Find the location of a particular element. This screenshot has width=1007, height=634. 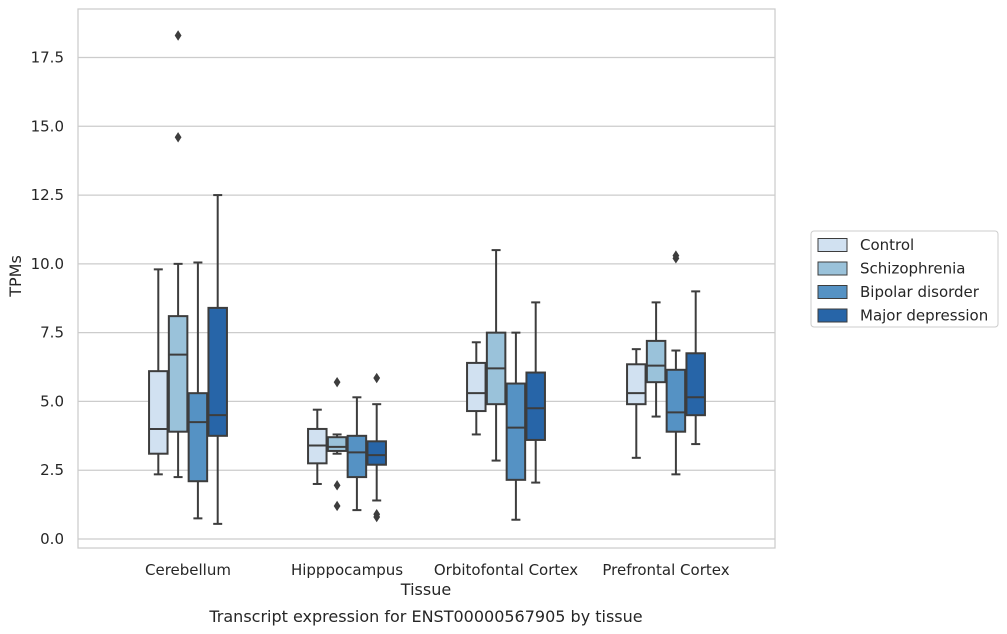

y-tick-label: 2.5 is located at coordinates (52, 470).